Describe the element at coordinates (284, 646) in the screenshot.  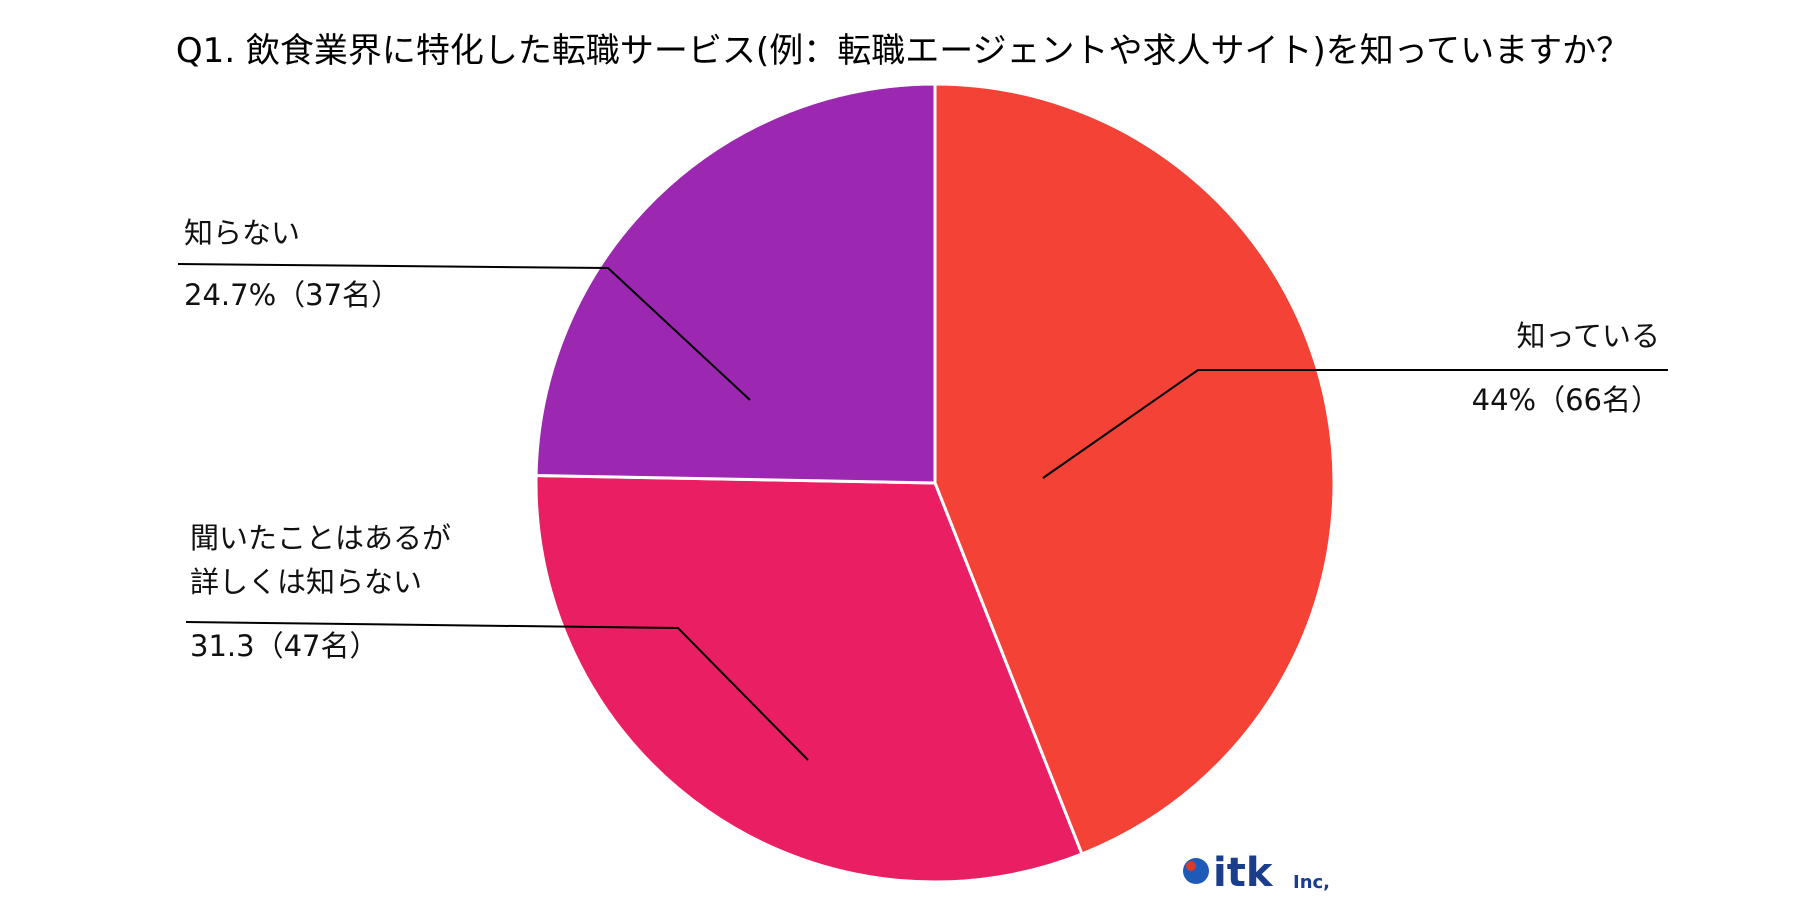
I see `slice-value-2: 31.3（47名）` at that location.